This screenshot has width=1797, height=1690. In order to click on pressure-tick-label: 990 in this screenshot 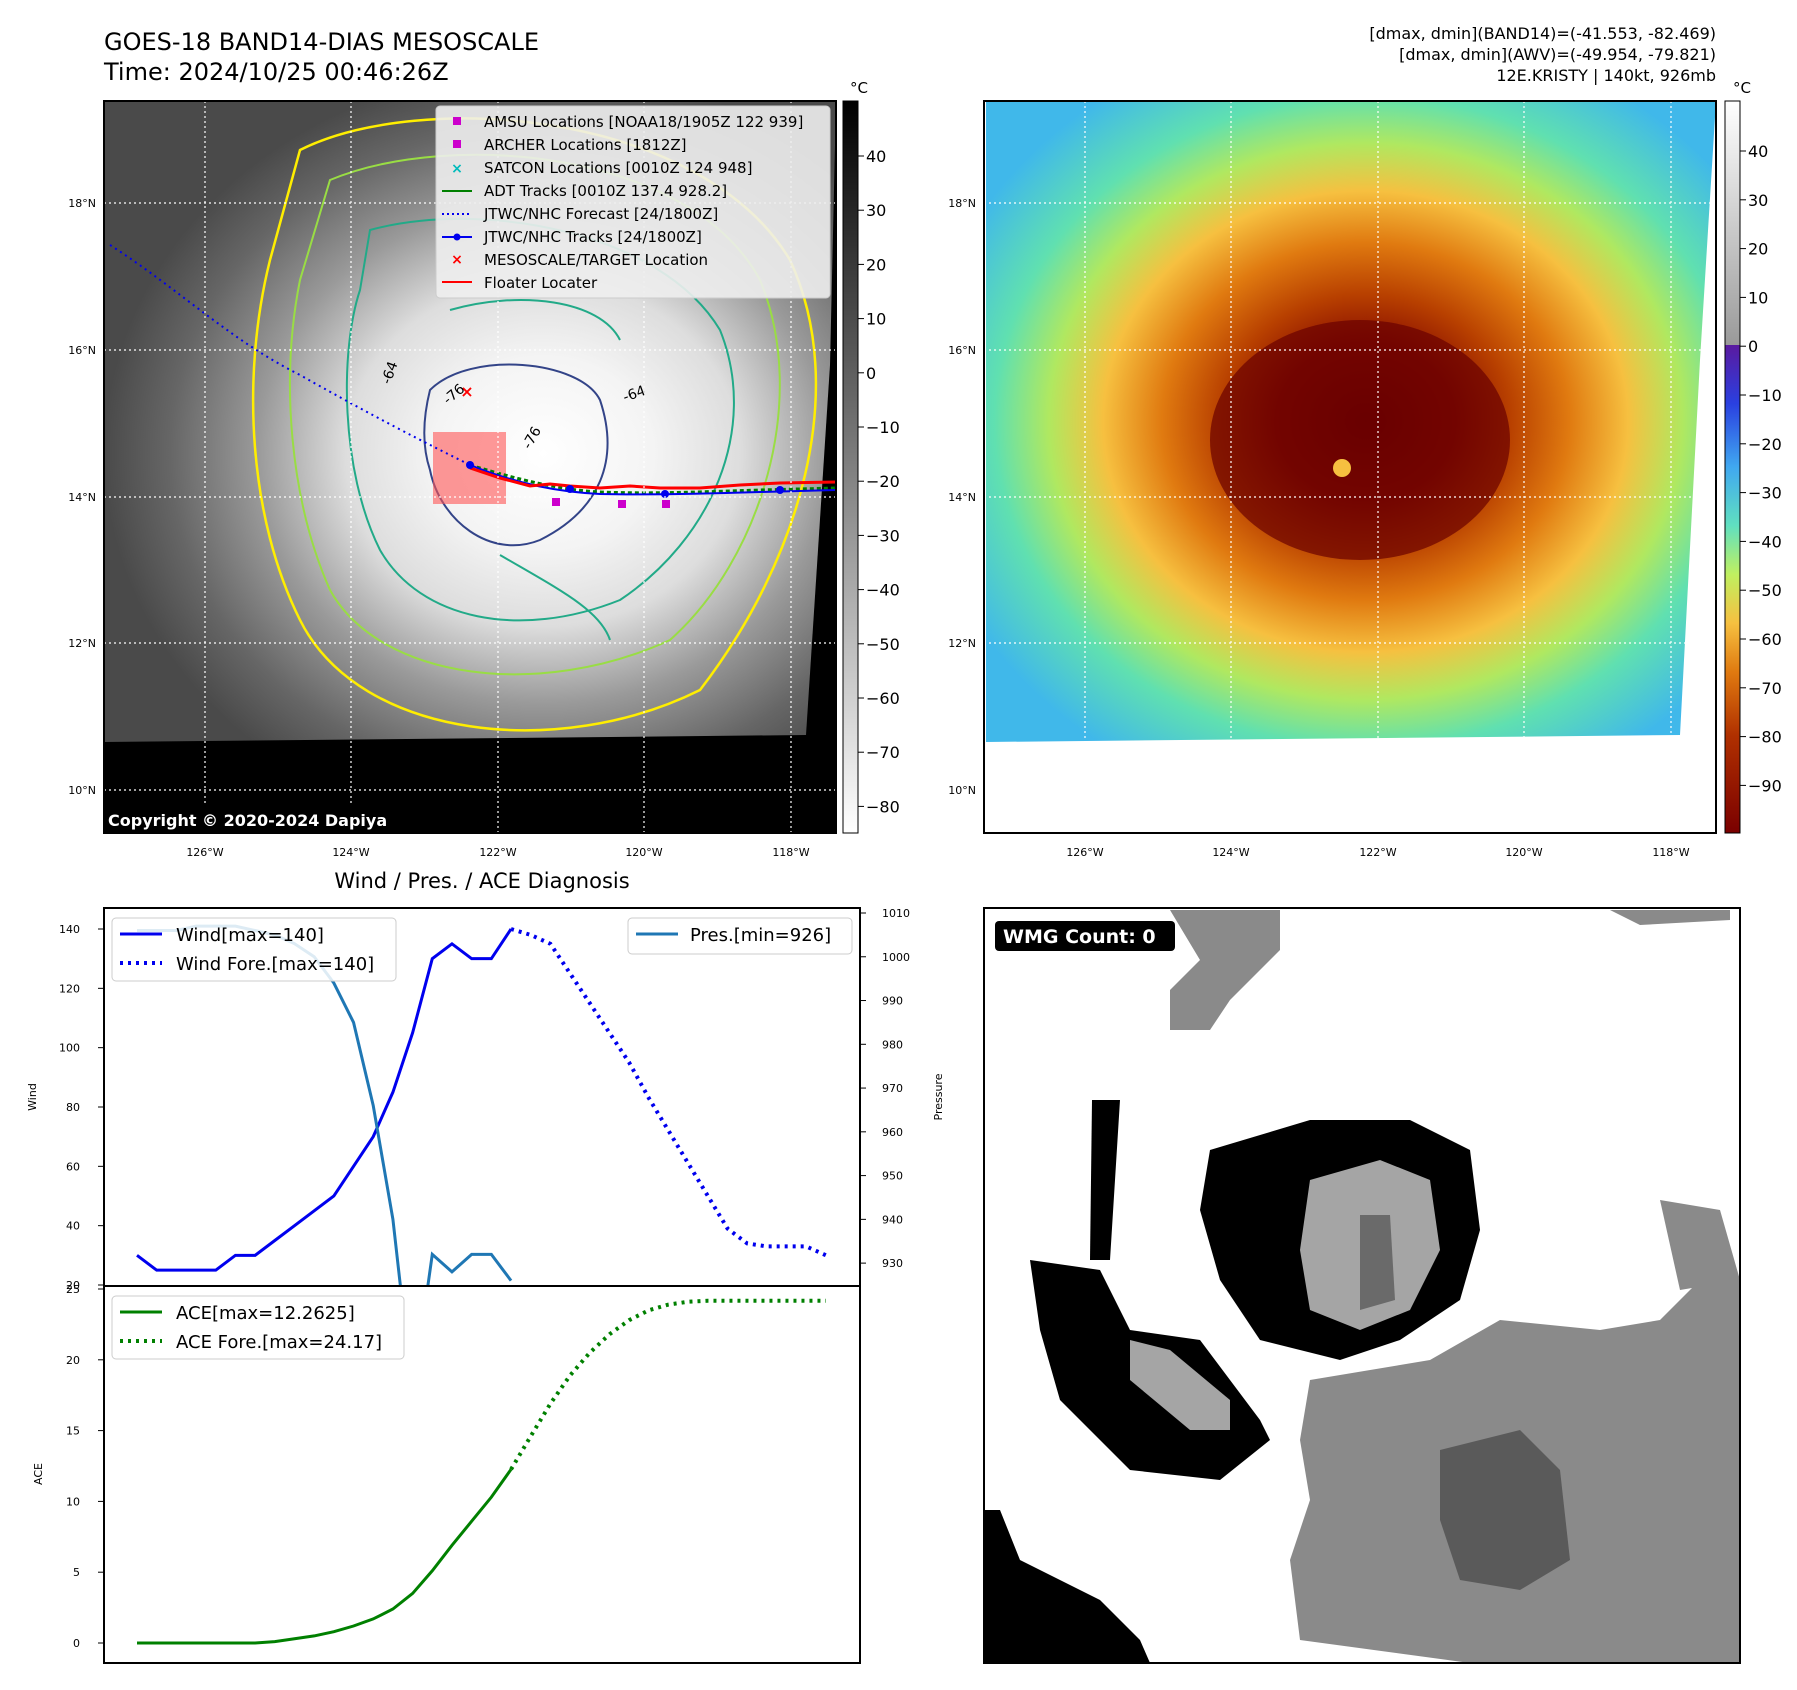, I will do `click(892, 1001)`.